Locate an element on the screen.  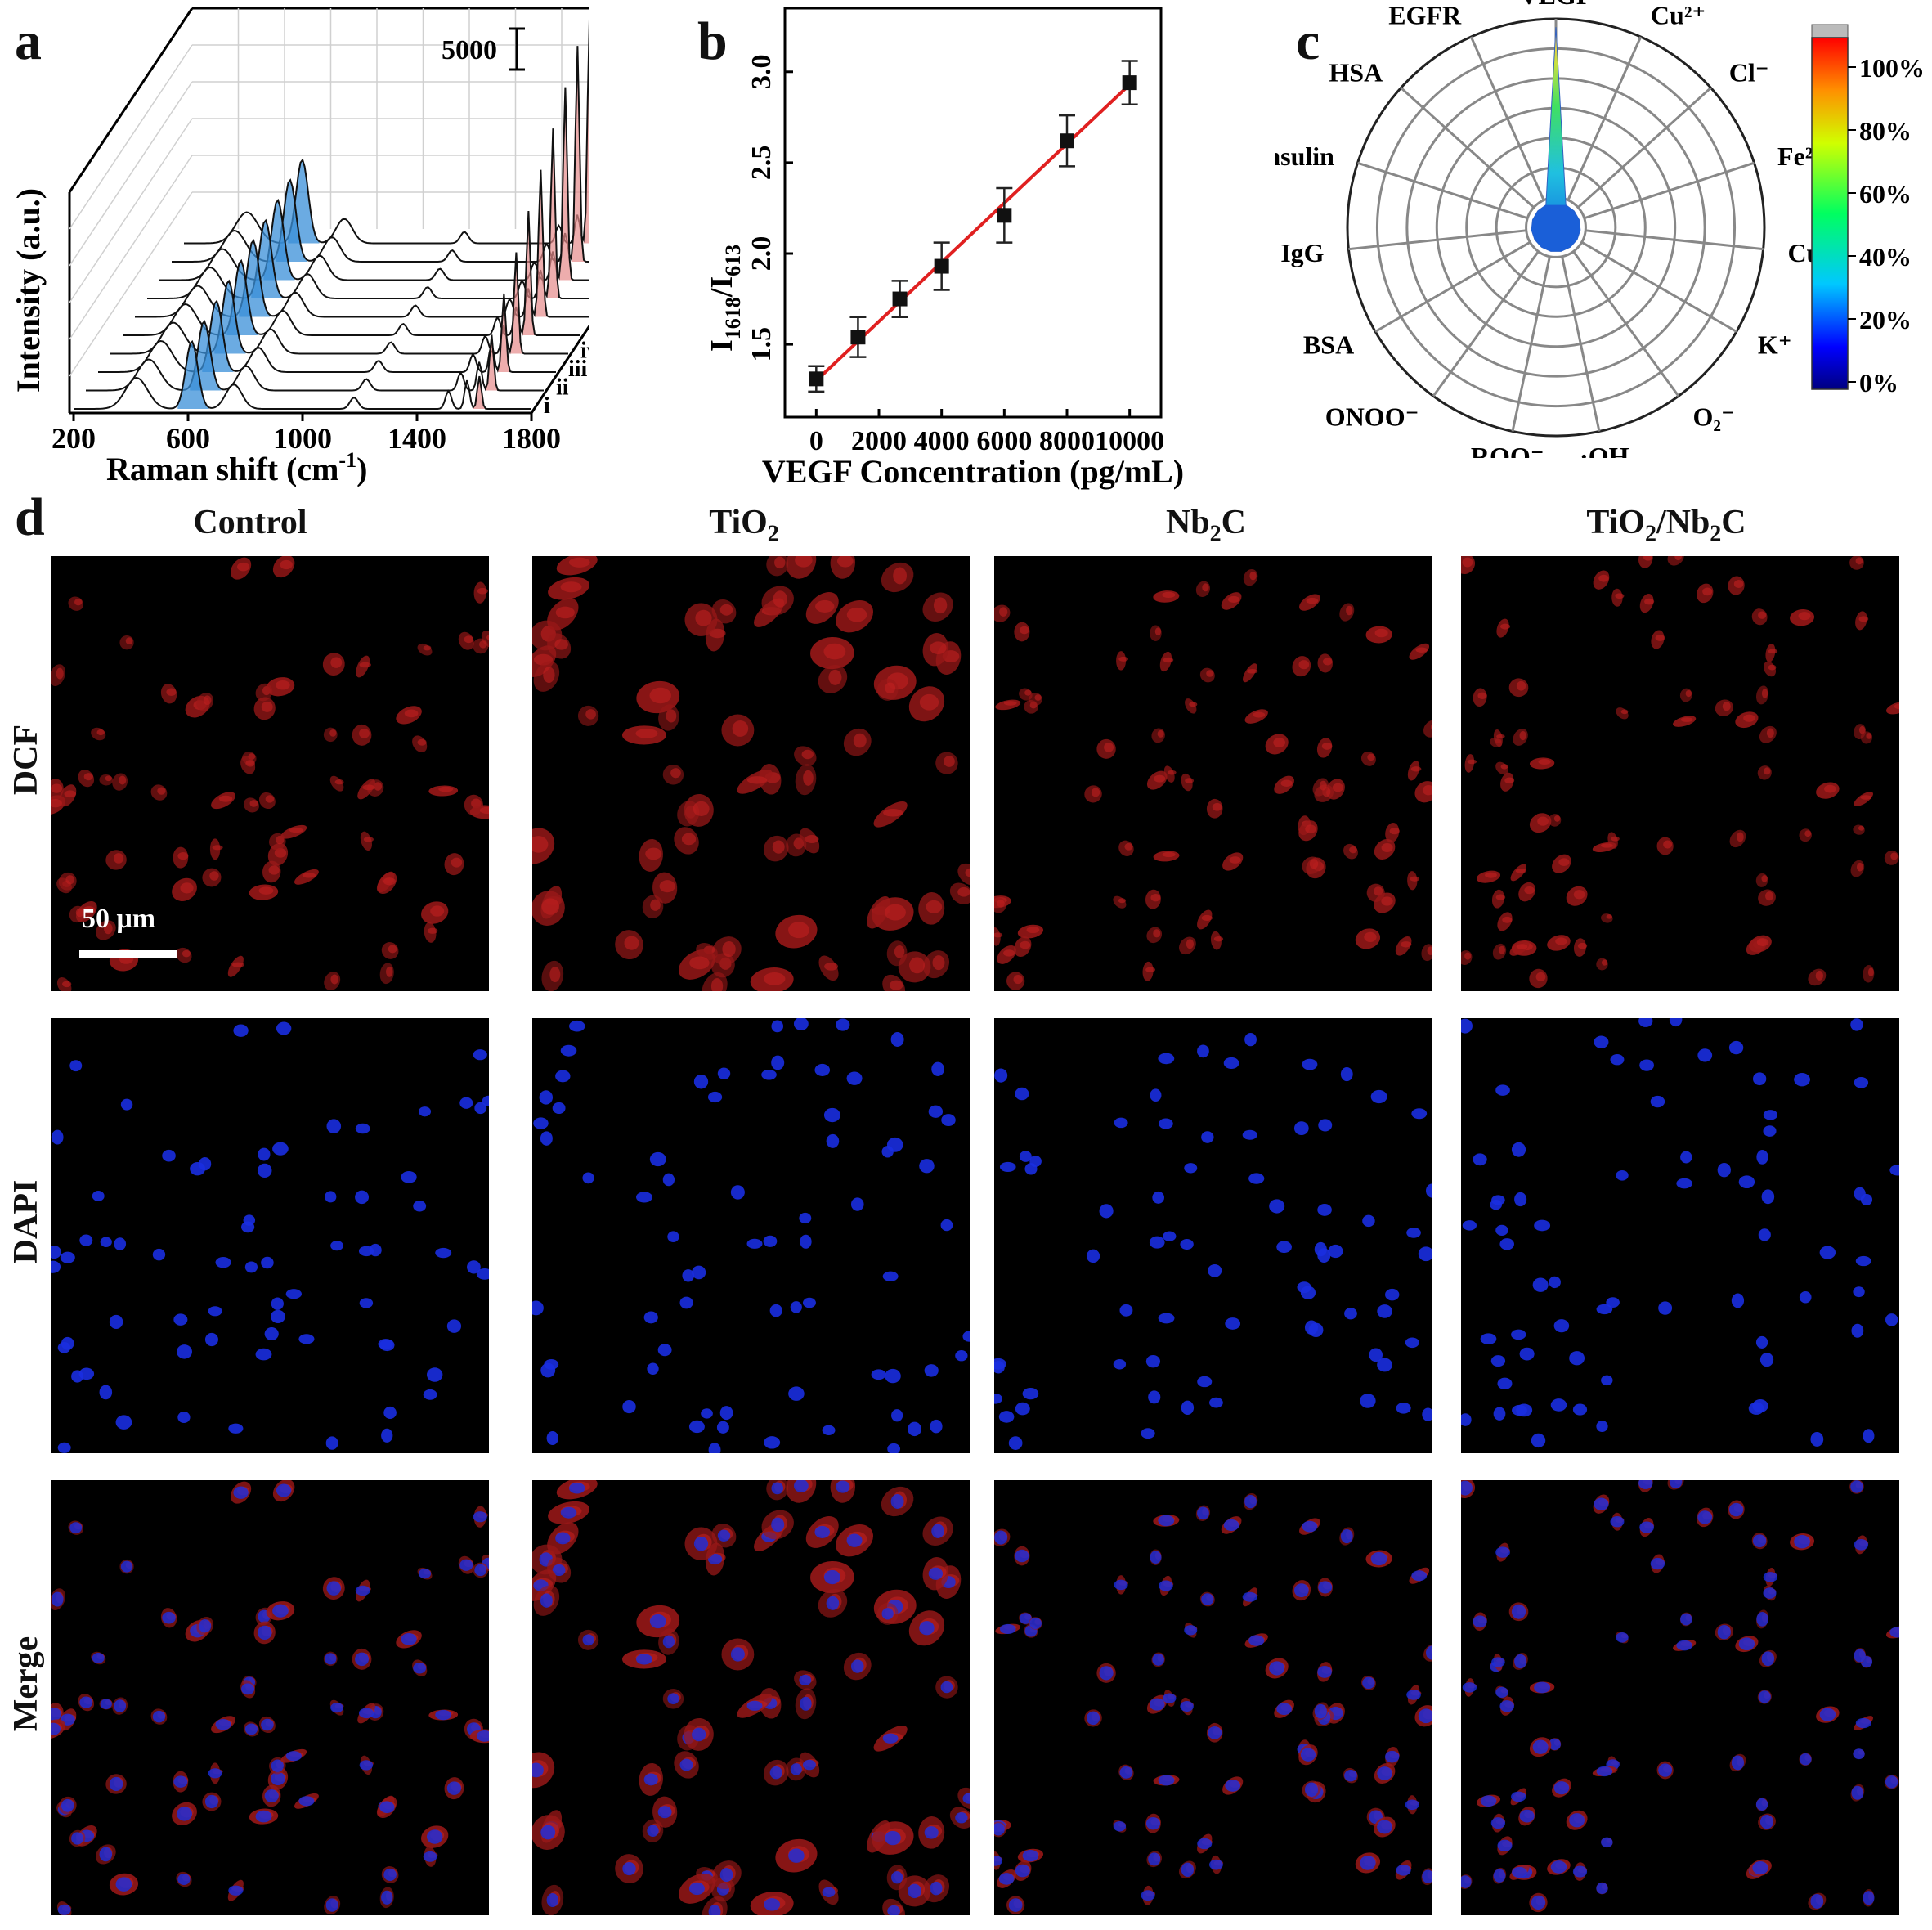
radar-axis-label: IgG is located at coordinates (1302, 252).